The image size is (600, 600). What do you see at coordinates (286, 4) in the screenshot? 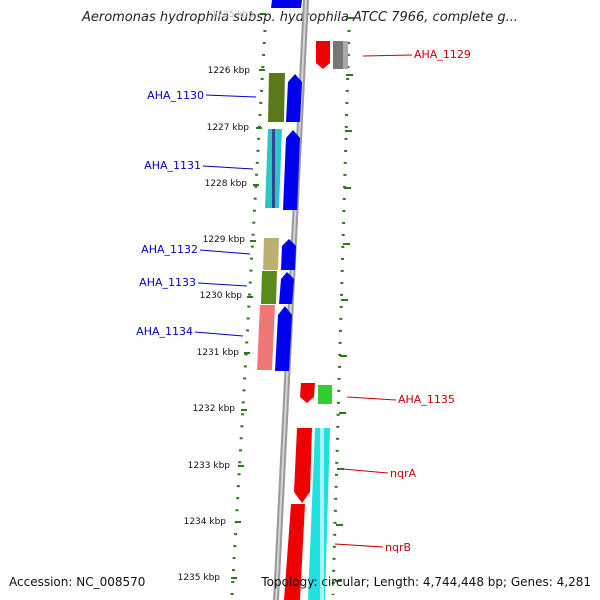
I see `gene-top-blue` at bounding box center [286, 4].